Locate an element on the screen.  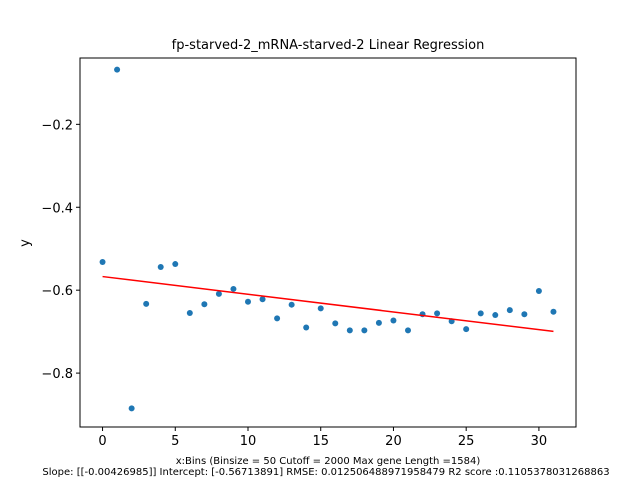
x-tick-label: 15 is located at coordinates (320, 441).